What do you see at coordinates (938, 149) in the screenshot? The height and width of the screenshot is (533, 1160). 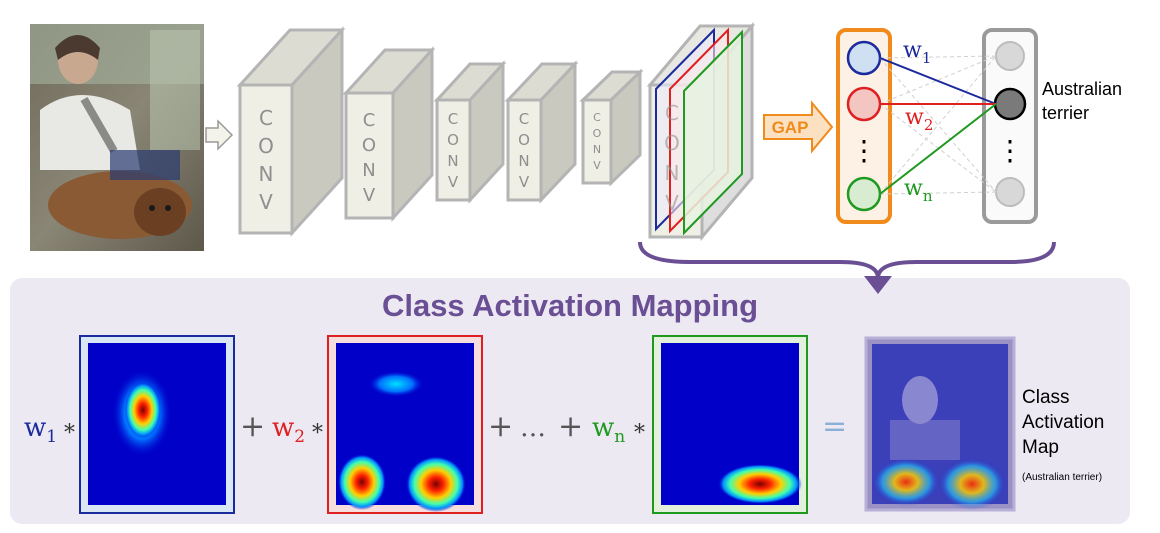 I see `weight-edge-n` at bounding box center [938, 149].